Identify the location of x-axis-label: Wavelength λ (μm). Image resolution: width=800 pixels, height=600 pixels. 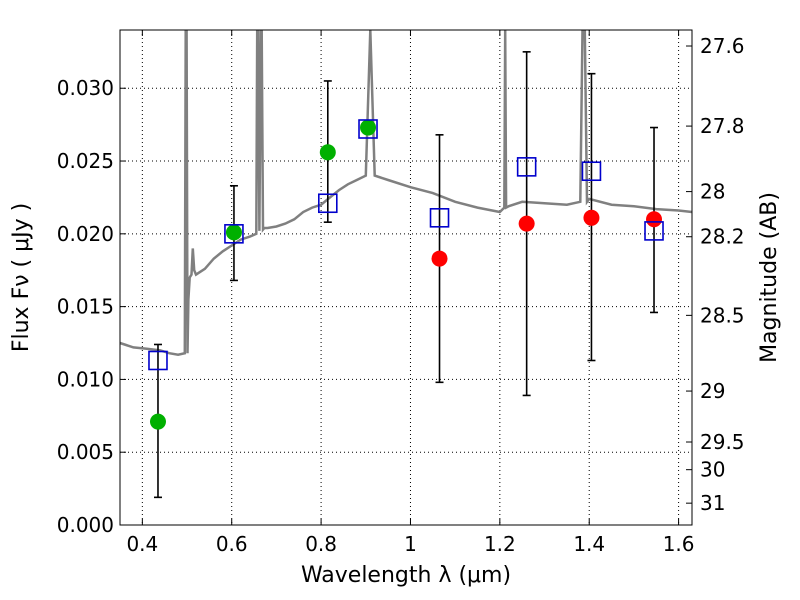
(406, 575).